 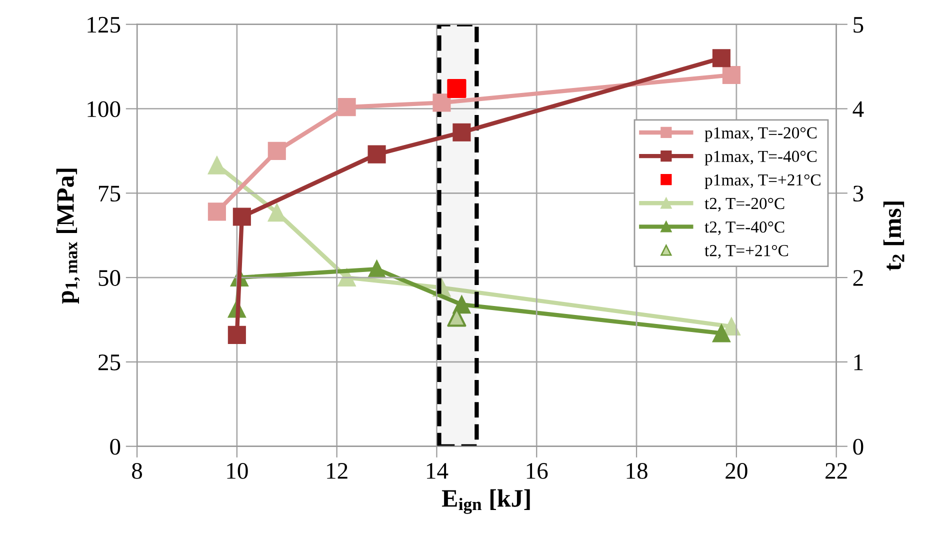 What do you see at coordinates (115, 446) in the screenshot?
I see `y-tick-label: 0` at bounding box center [115, 446].